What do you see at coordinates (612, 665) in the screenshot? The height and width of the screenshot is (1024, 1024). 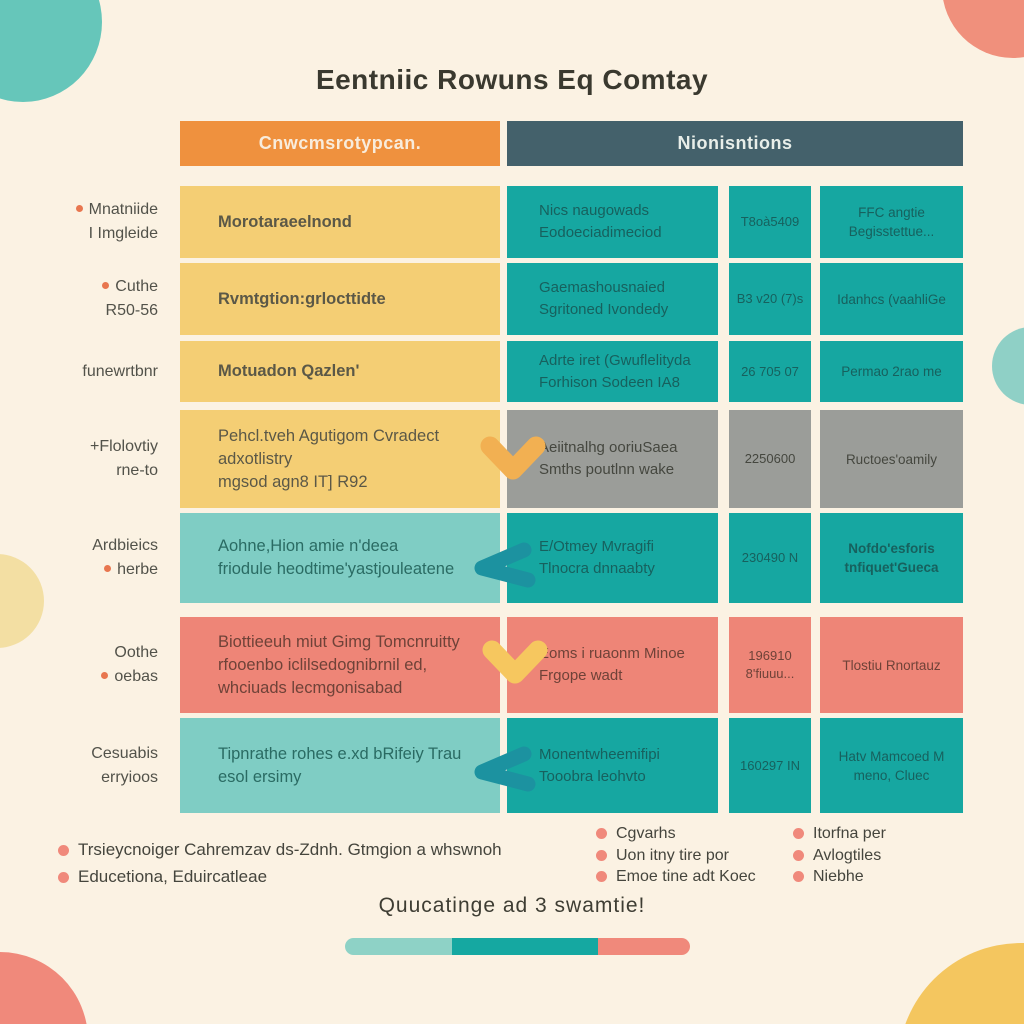 I see `description-cell: Eoms i ruaonm Minoe Frgope wadt` at bounding box center [612, 665].